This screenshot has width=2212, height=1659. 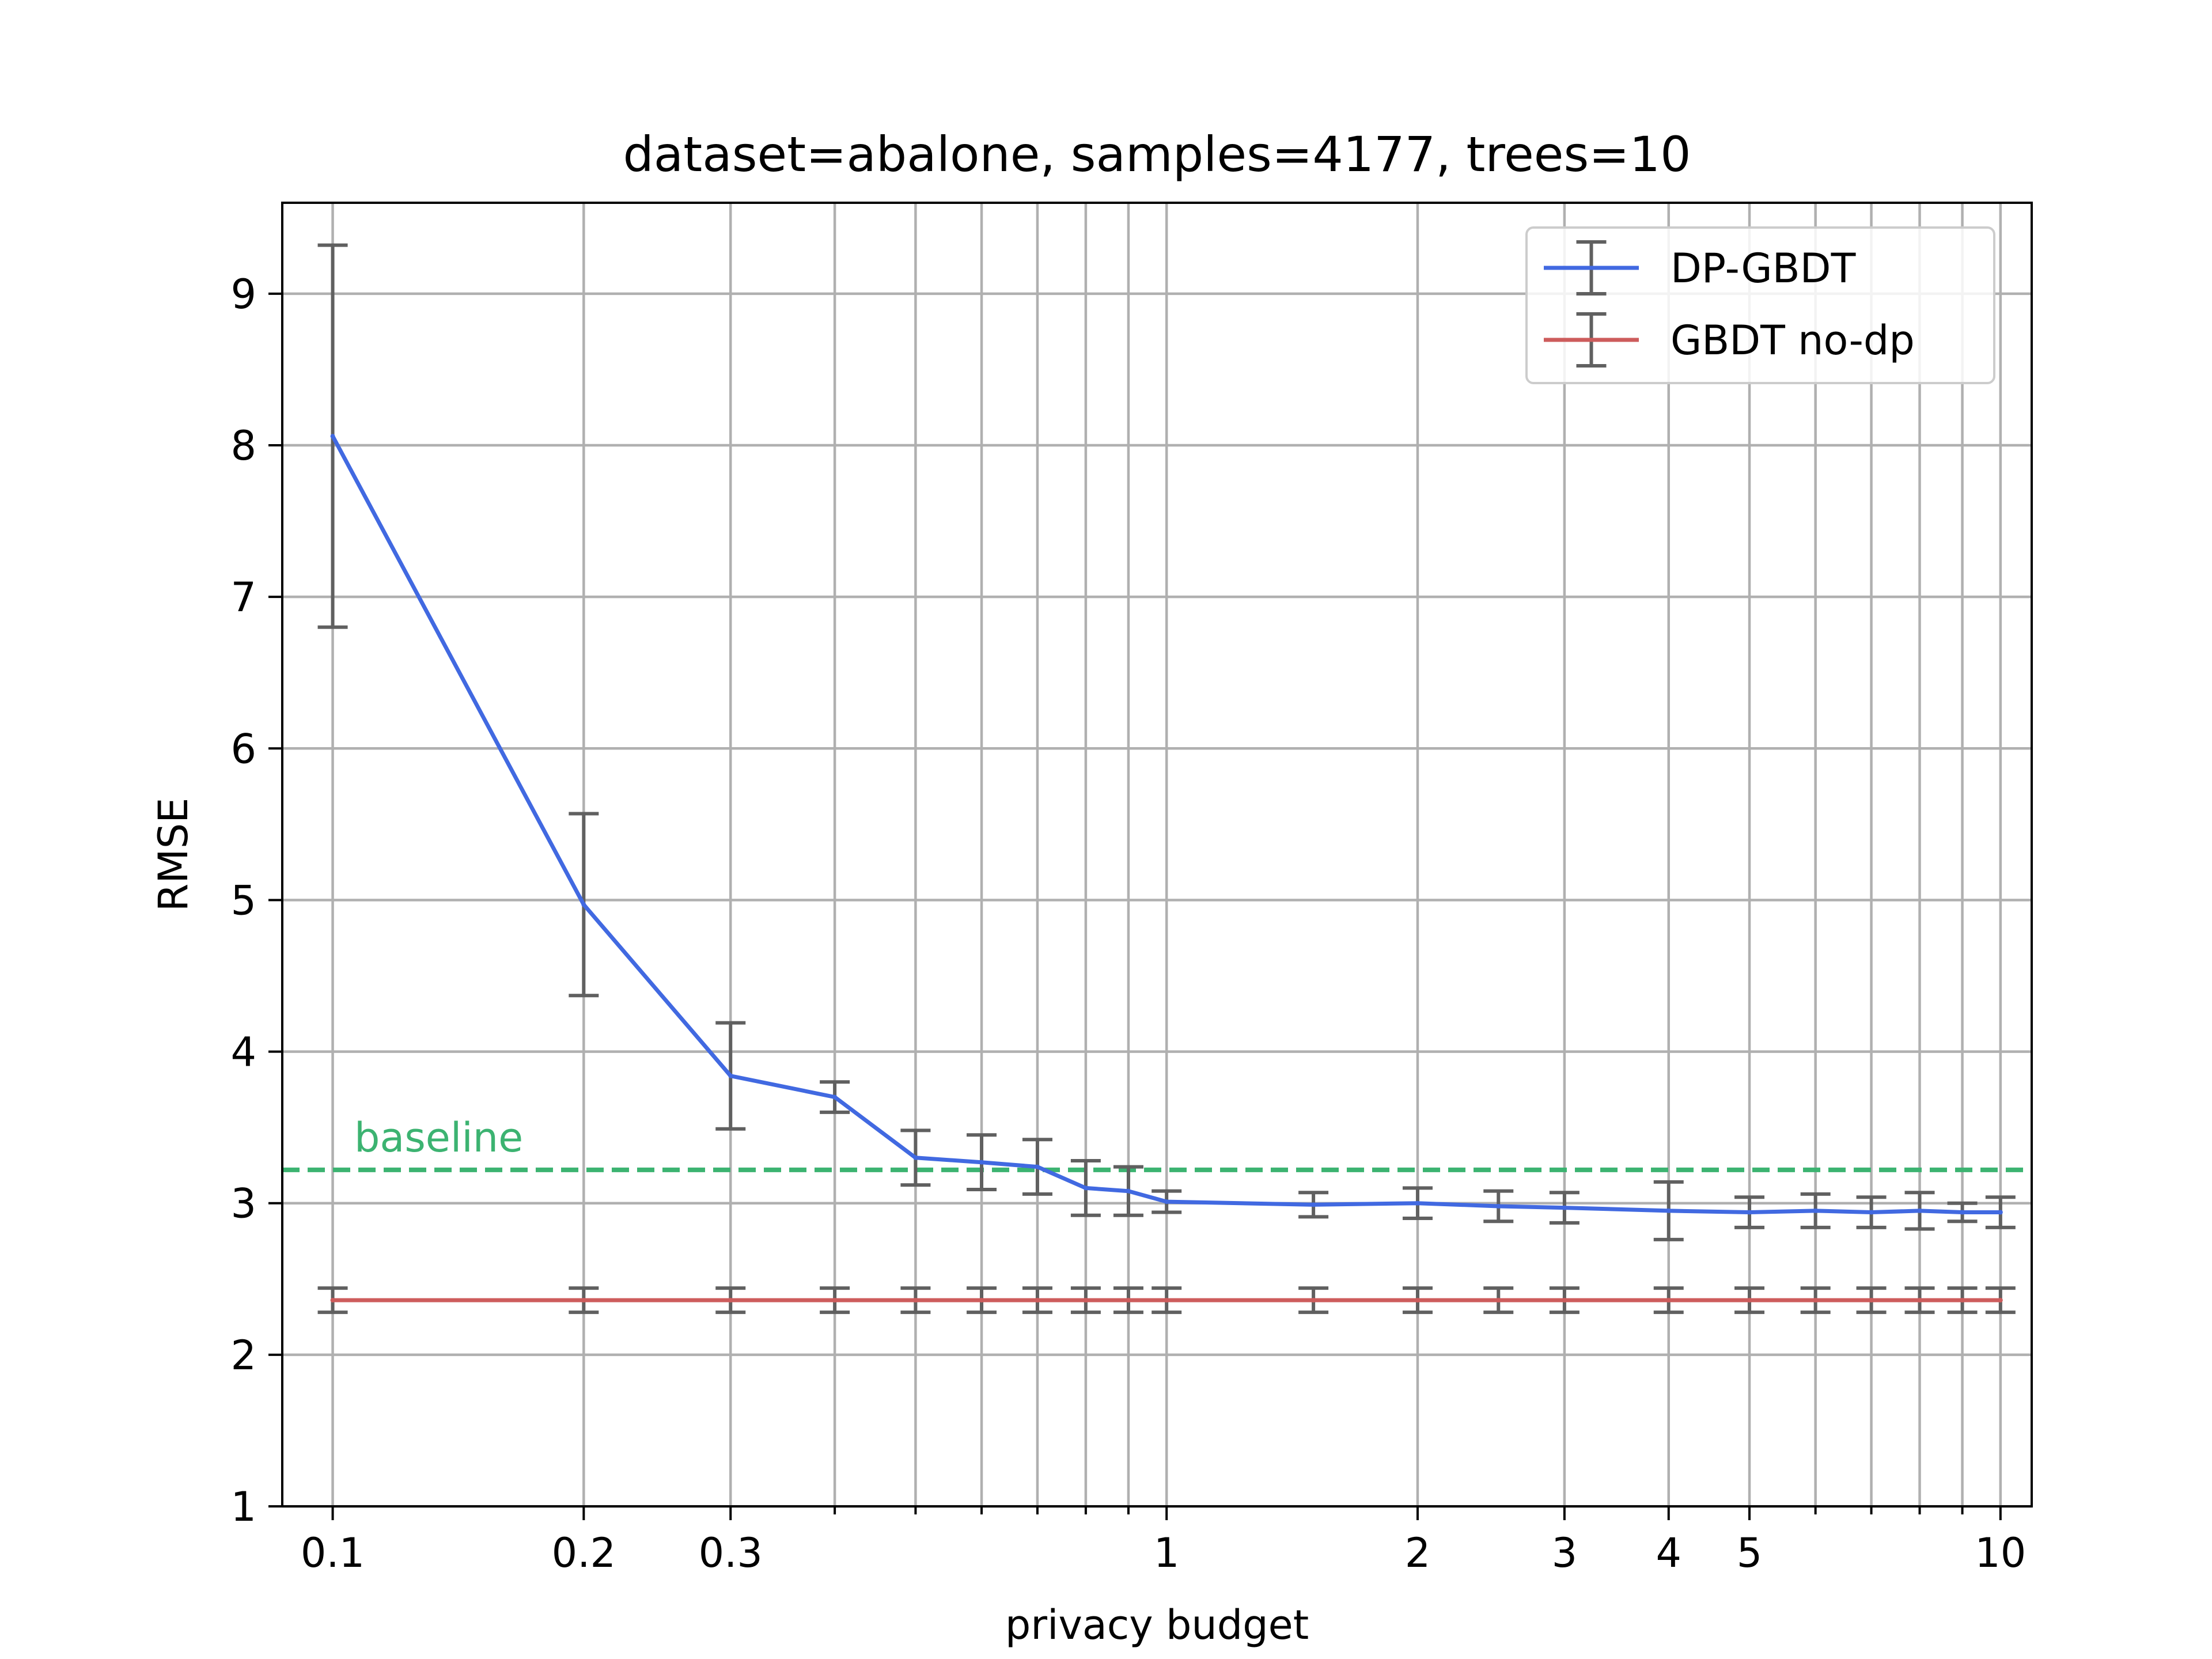 What do you see at coordinates (1167, 1553) in the screenshot?
I see `x-tick-label: 1` at bounding box center [1167, 1553].